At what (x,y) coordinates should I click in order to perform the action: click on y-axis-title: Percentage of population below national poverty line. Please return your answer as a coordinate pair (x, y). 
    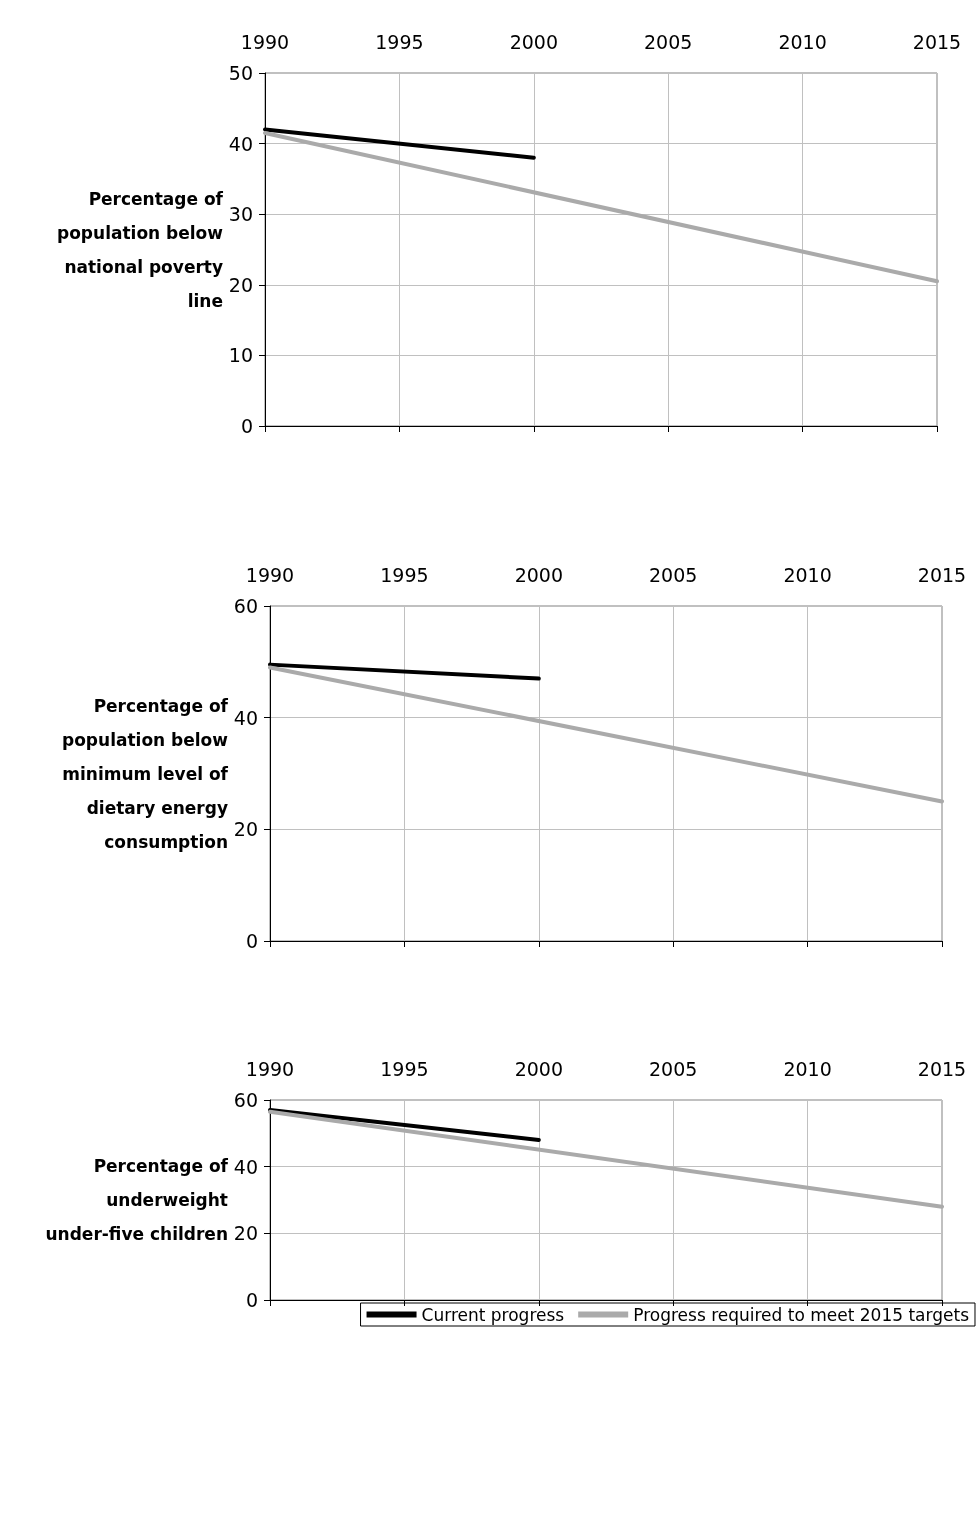
    Looking at the image, I should click on (139, 250).